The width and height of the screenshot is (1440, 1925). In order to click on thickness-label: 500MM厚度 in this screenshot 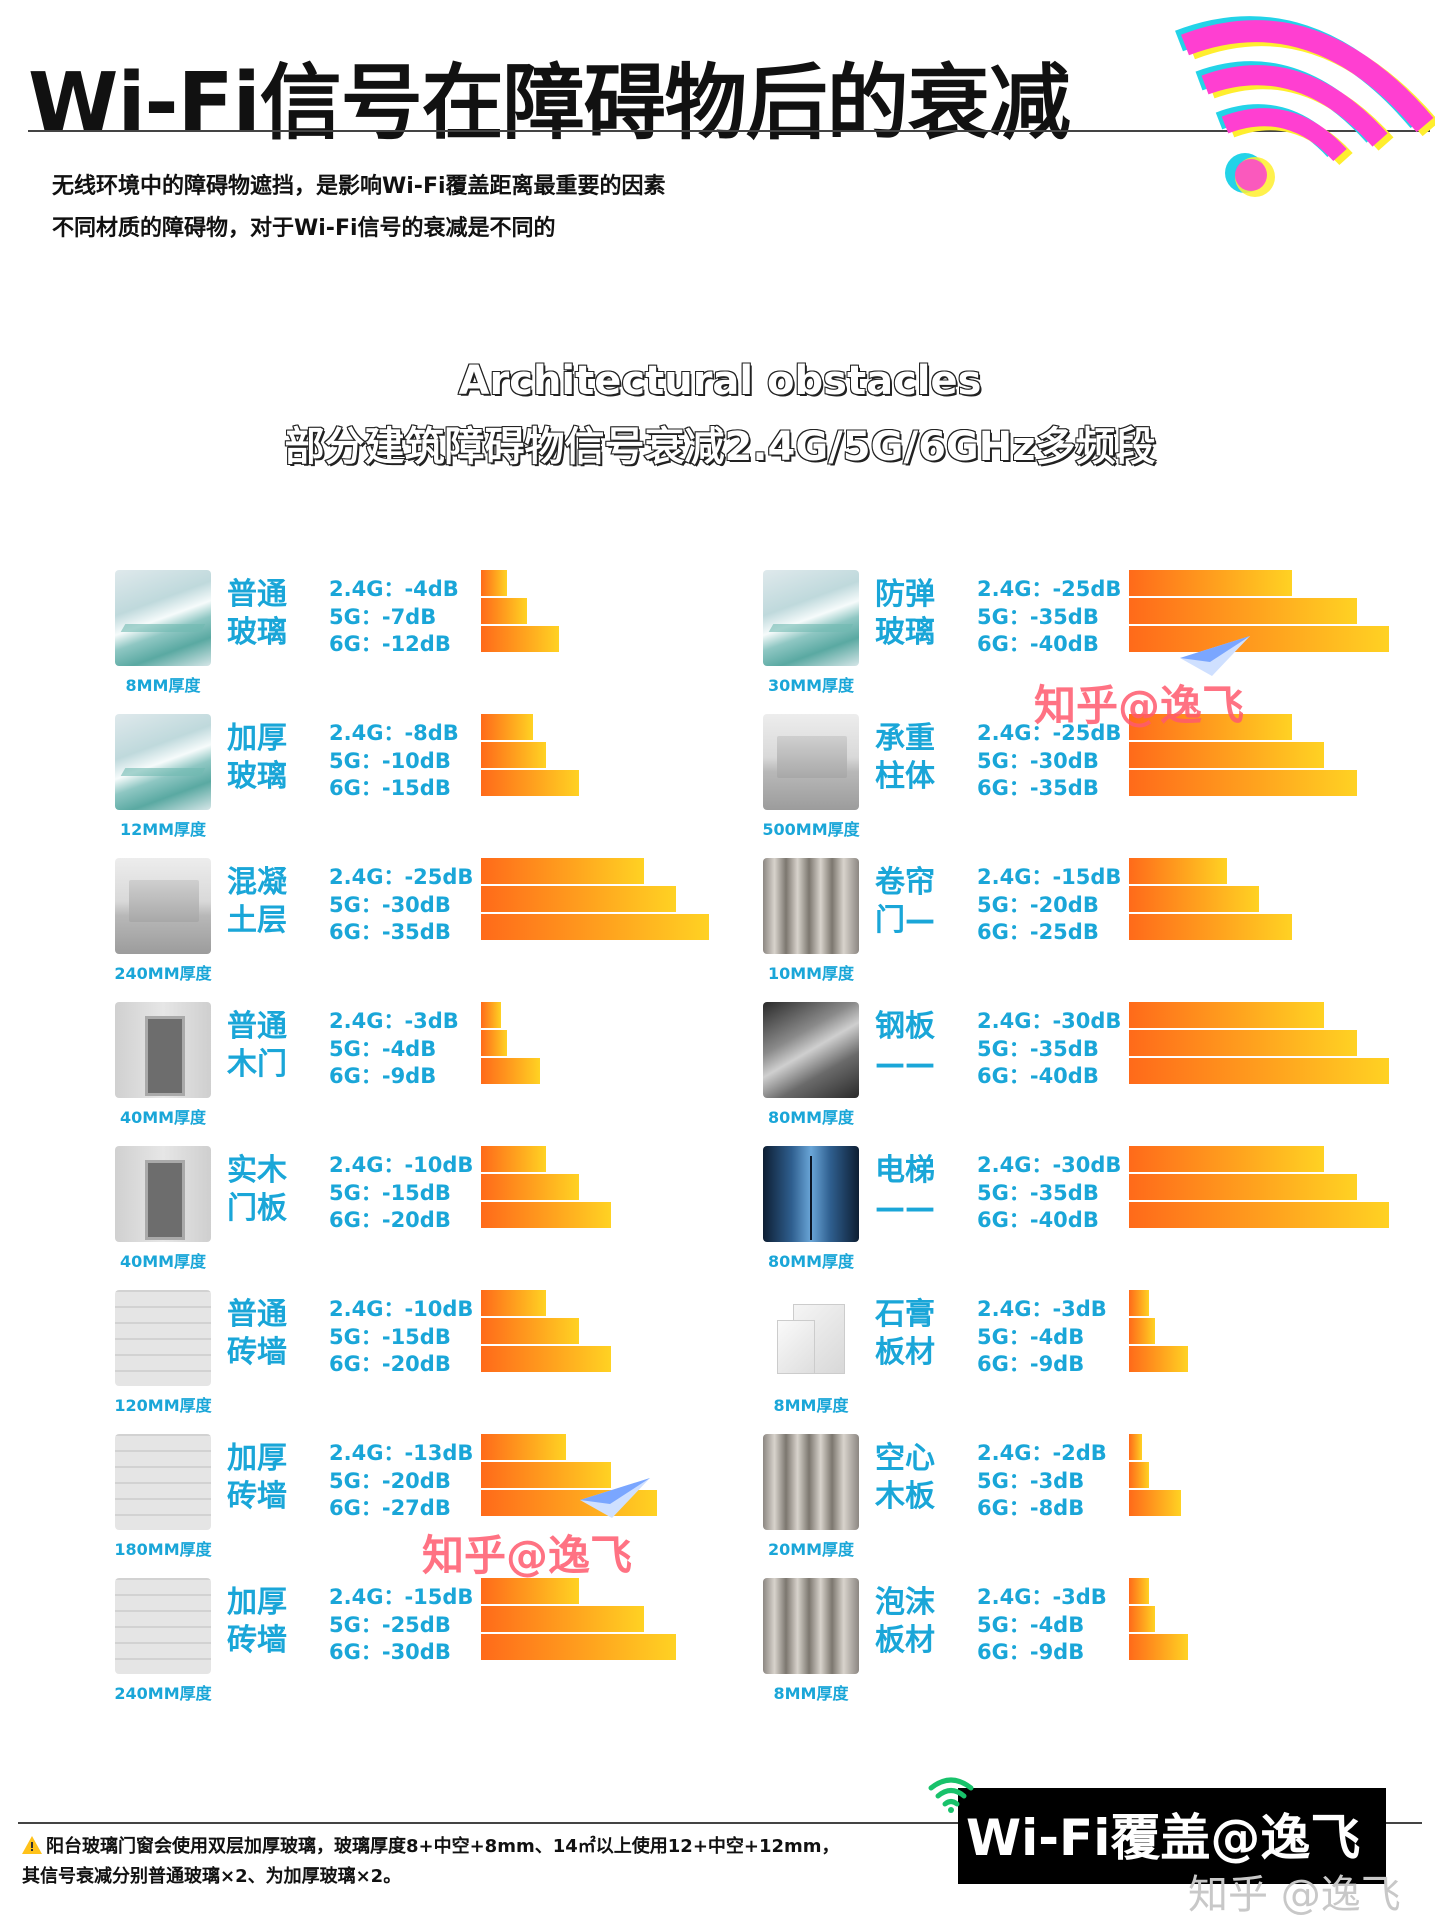, I will do `click(811, 829)`.